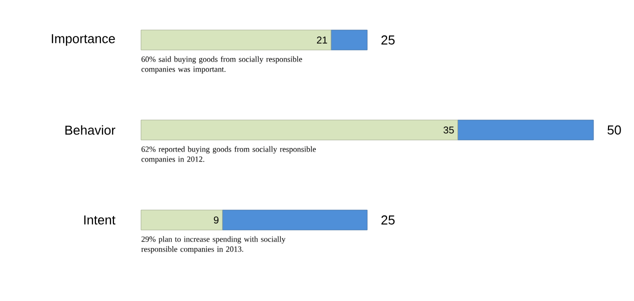 The width and height of the screenshot is (634, 301). What do you see at coordinates (100, 220) in the screenshot?
I see `y-tick-label: Intent` at bounding box center [100, 220].